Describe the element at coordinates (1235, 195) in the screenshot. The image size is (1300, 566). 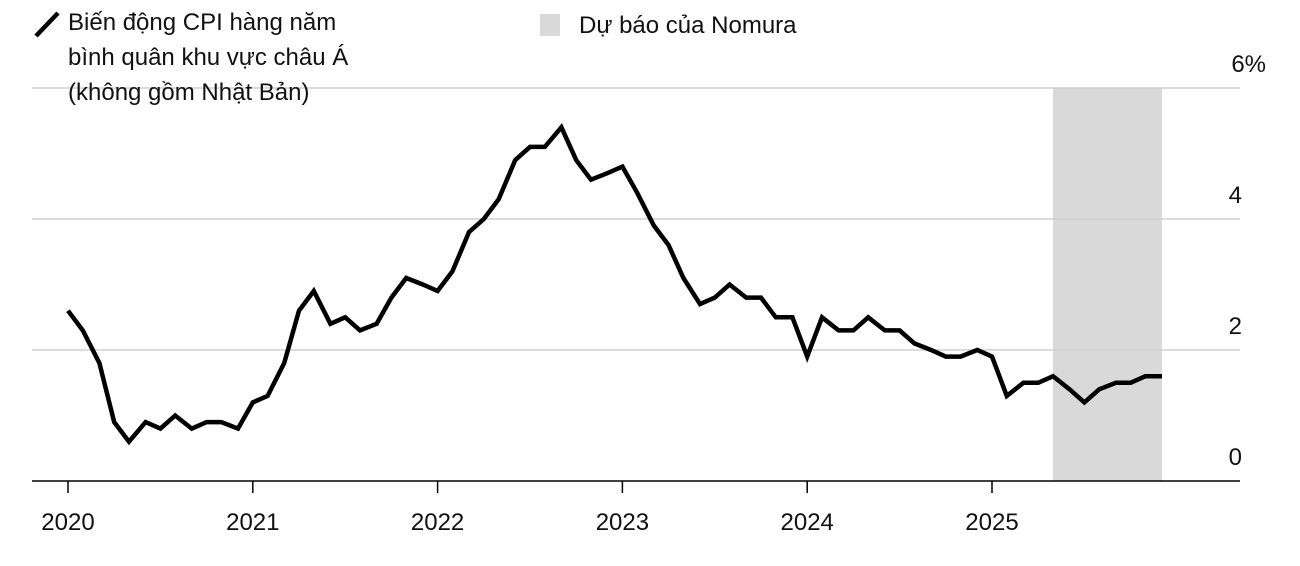
I see `y-tick-label-4: 4` at that location.